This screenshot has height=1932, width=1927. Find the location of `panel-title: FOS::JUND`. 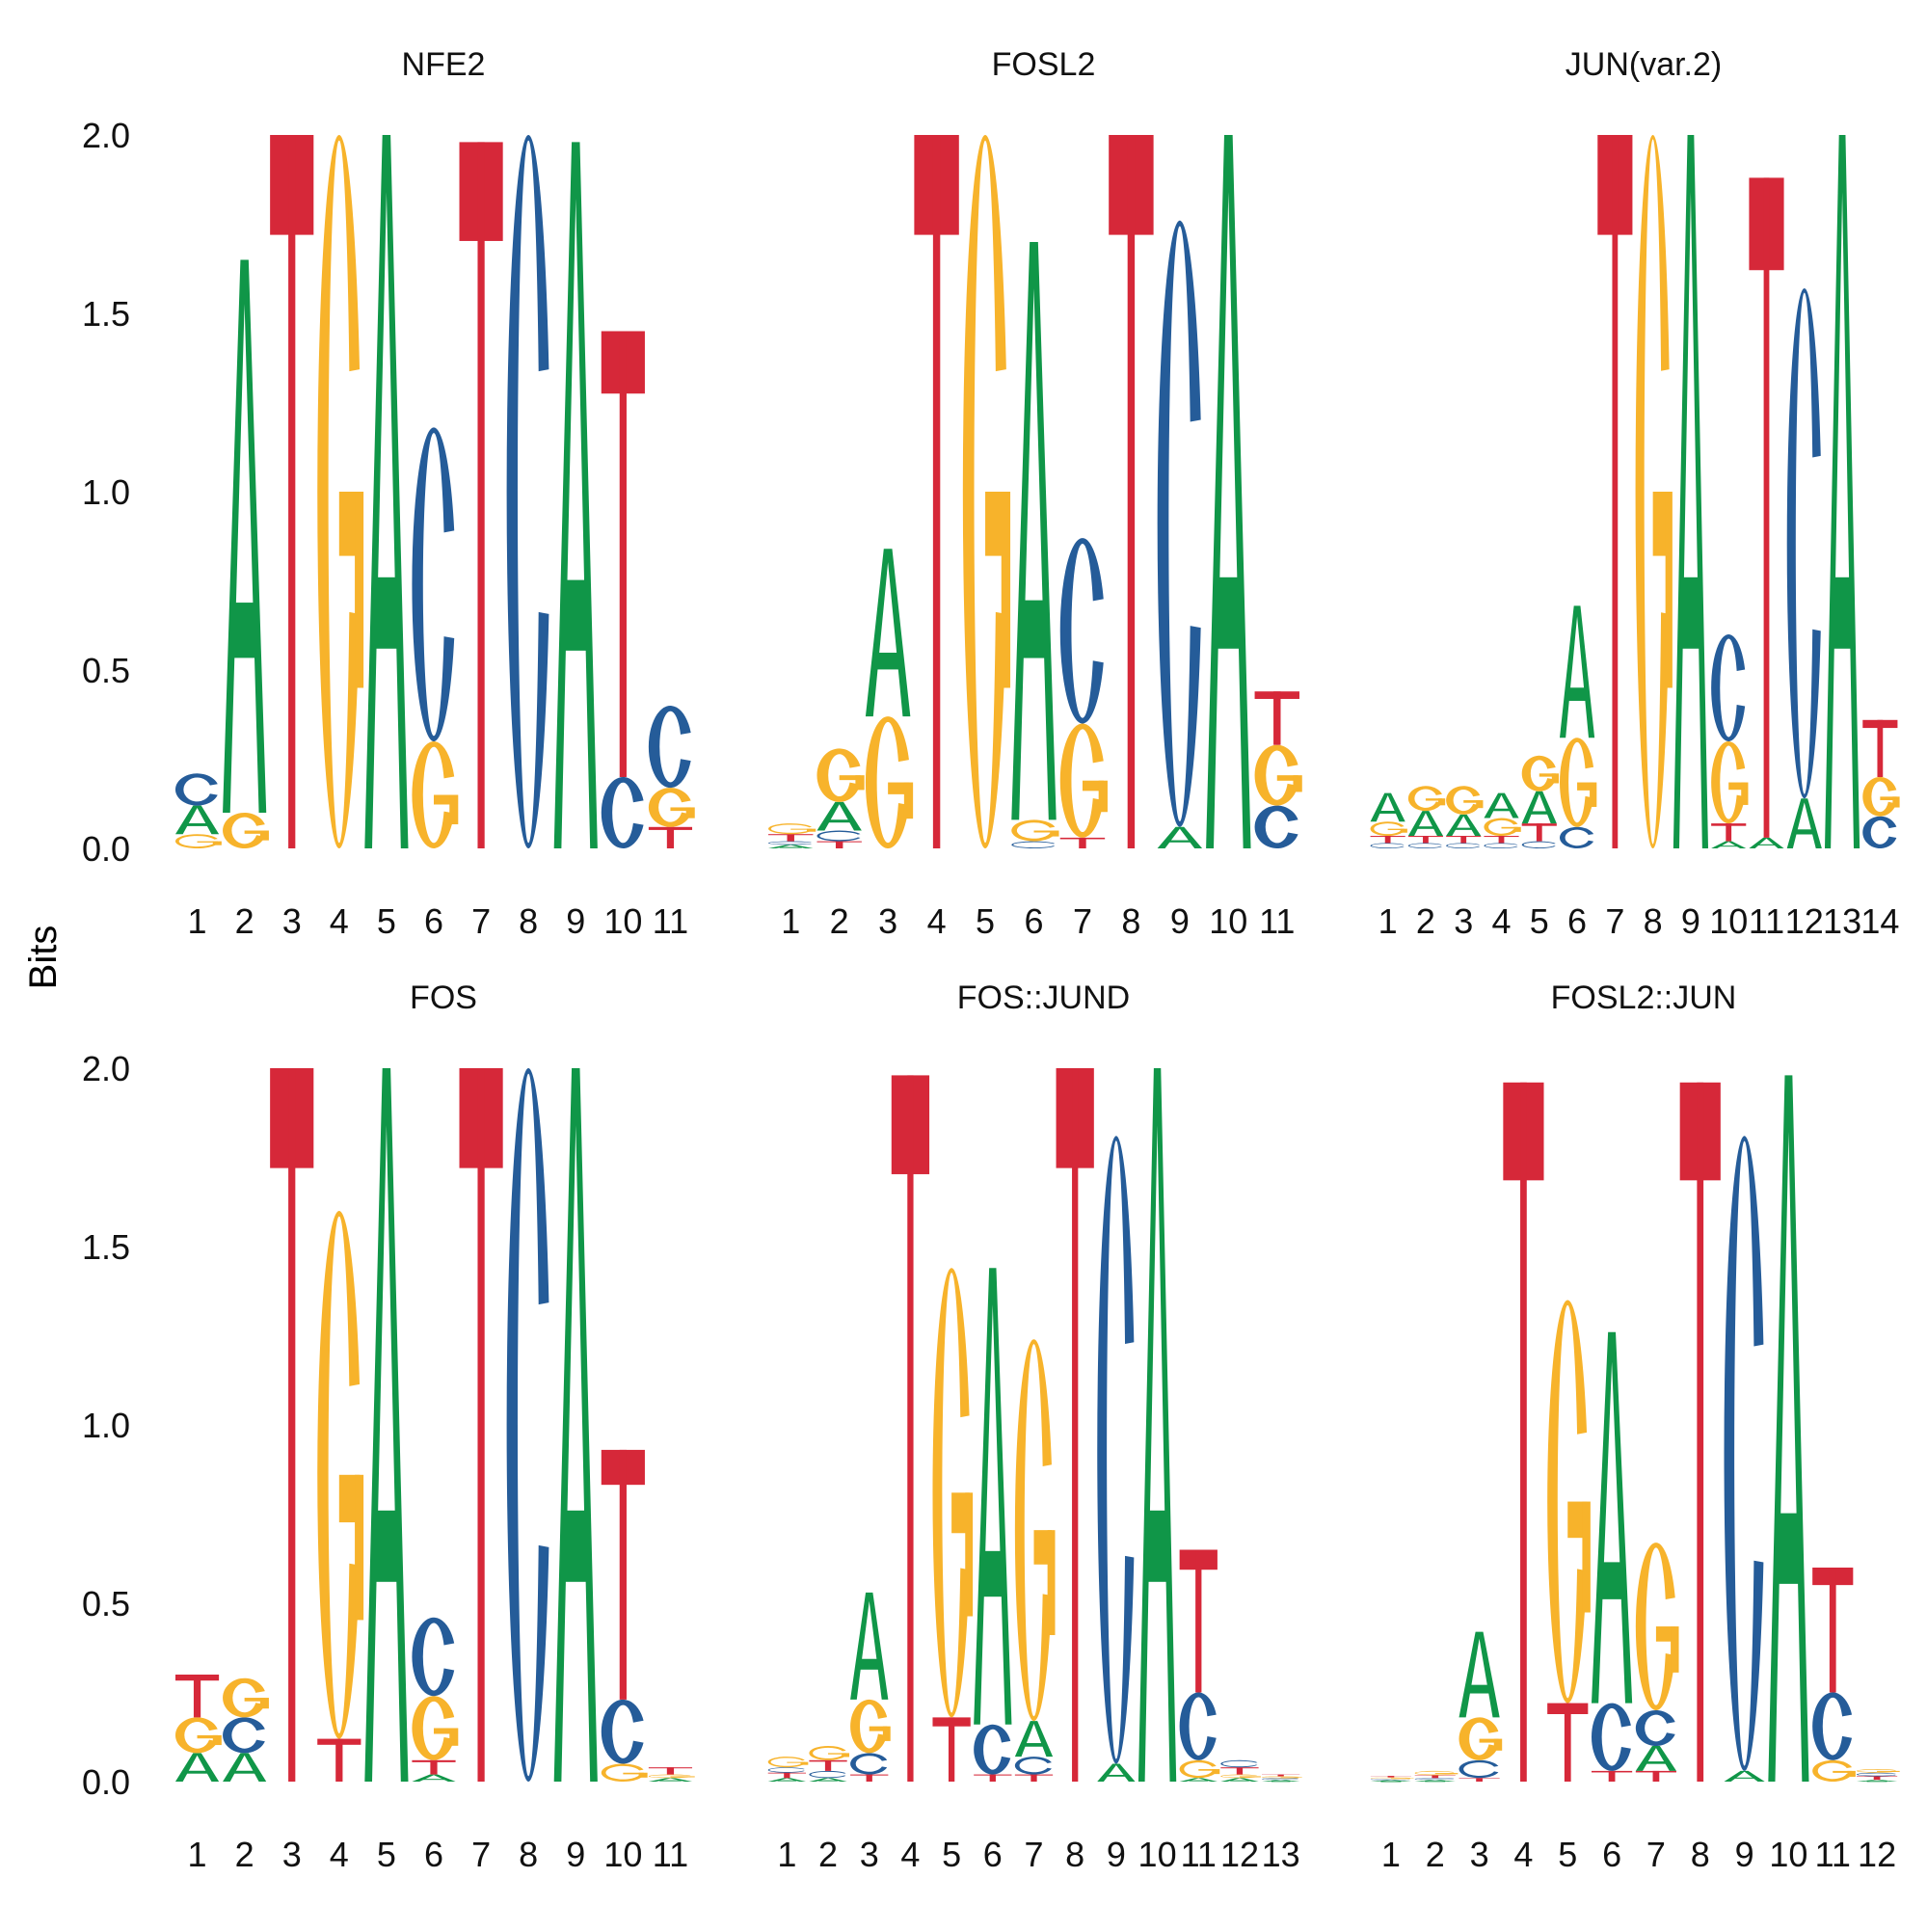

panel-title: FOS::JUND is located at coordinates (1043, 997).